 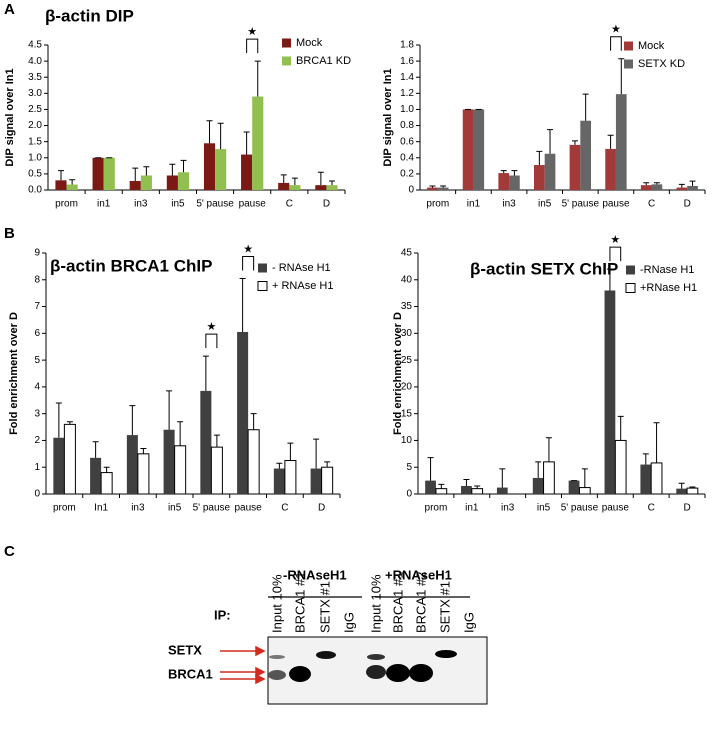 I want to click on panel-label: B, so click(x=9, y=233).